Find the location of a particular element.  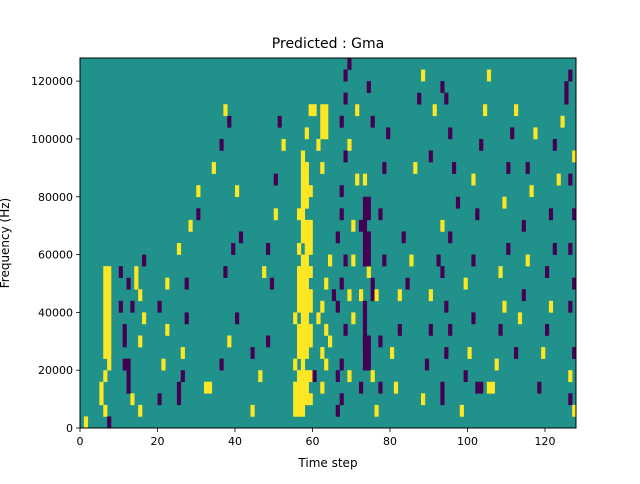

y-axis: 0 20000 40000 60000 80000 100000 120000 is located at coordinates (55, 255).